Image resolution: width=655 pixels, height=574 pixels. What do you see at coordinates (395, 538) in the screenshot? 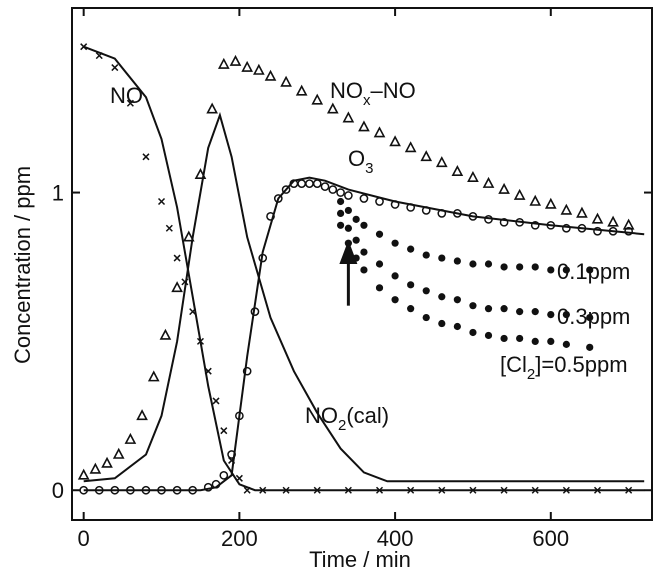
I see `x-tick-label: 400` at bounding box center [395, 538].